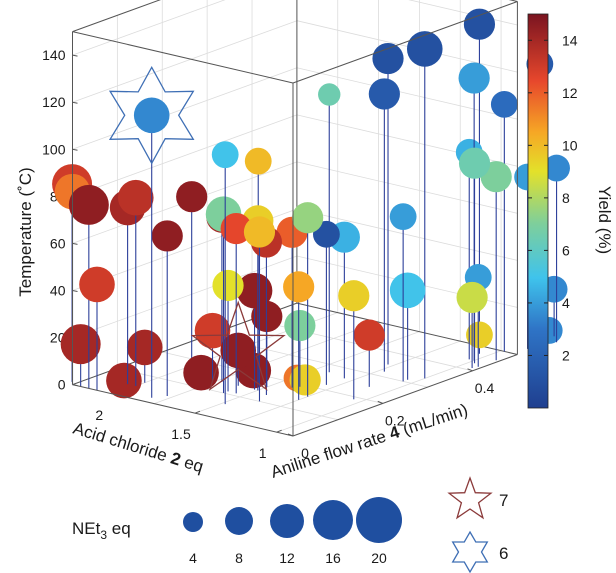  Describe the element at coordinates (570, 145) in the screenshot. I see `colorbar-tick-label-4: 10` at that location.